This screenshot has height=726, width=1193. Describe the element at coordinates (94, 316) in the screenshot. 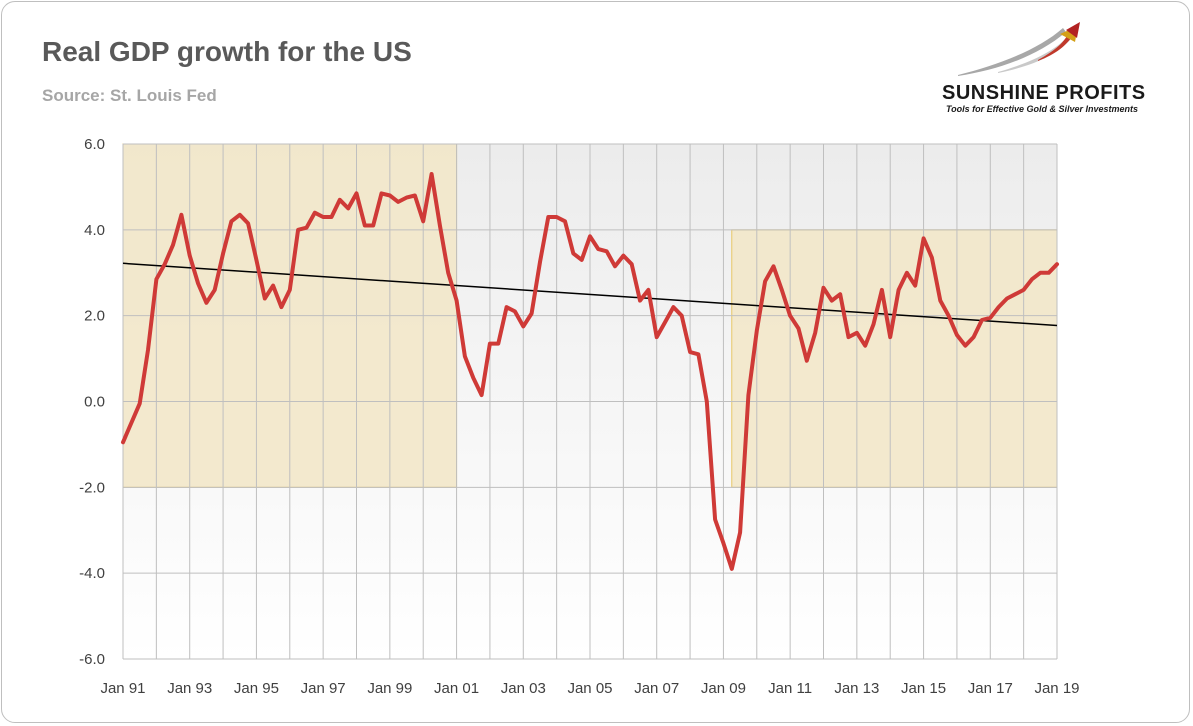

I see `y-tick-label: 2.0` at that location.